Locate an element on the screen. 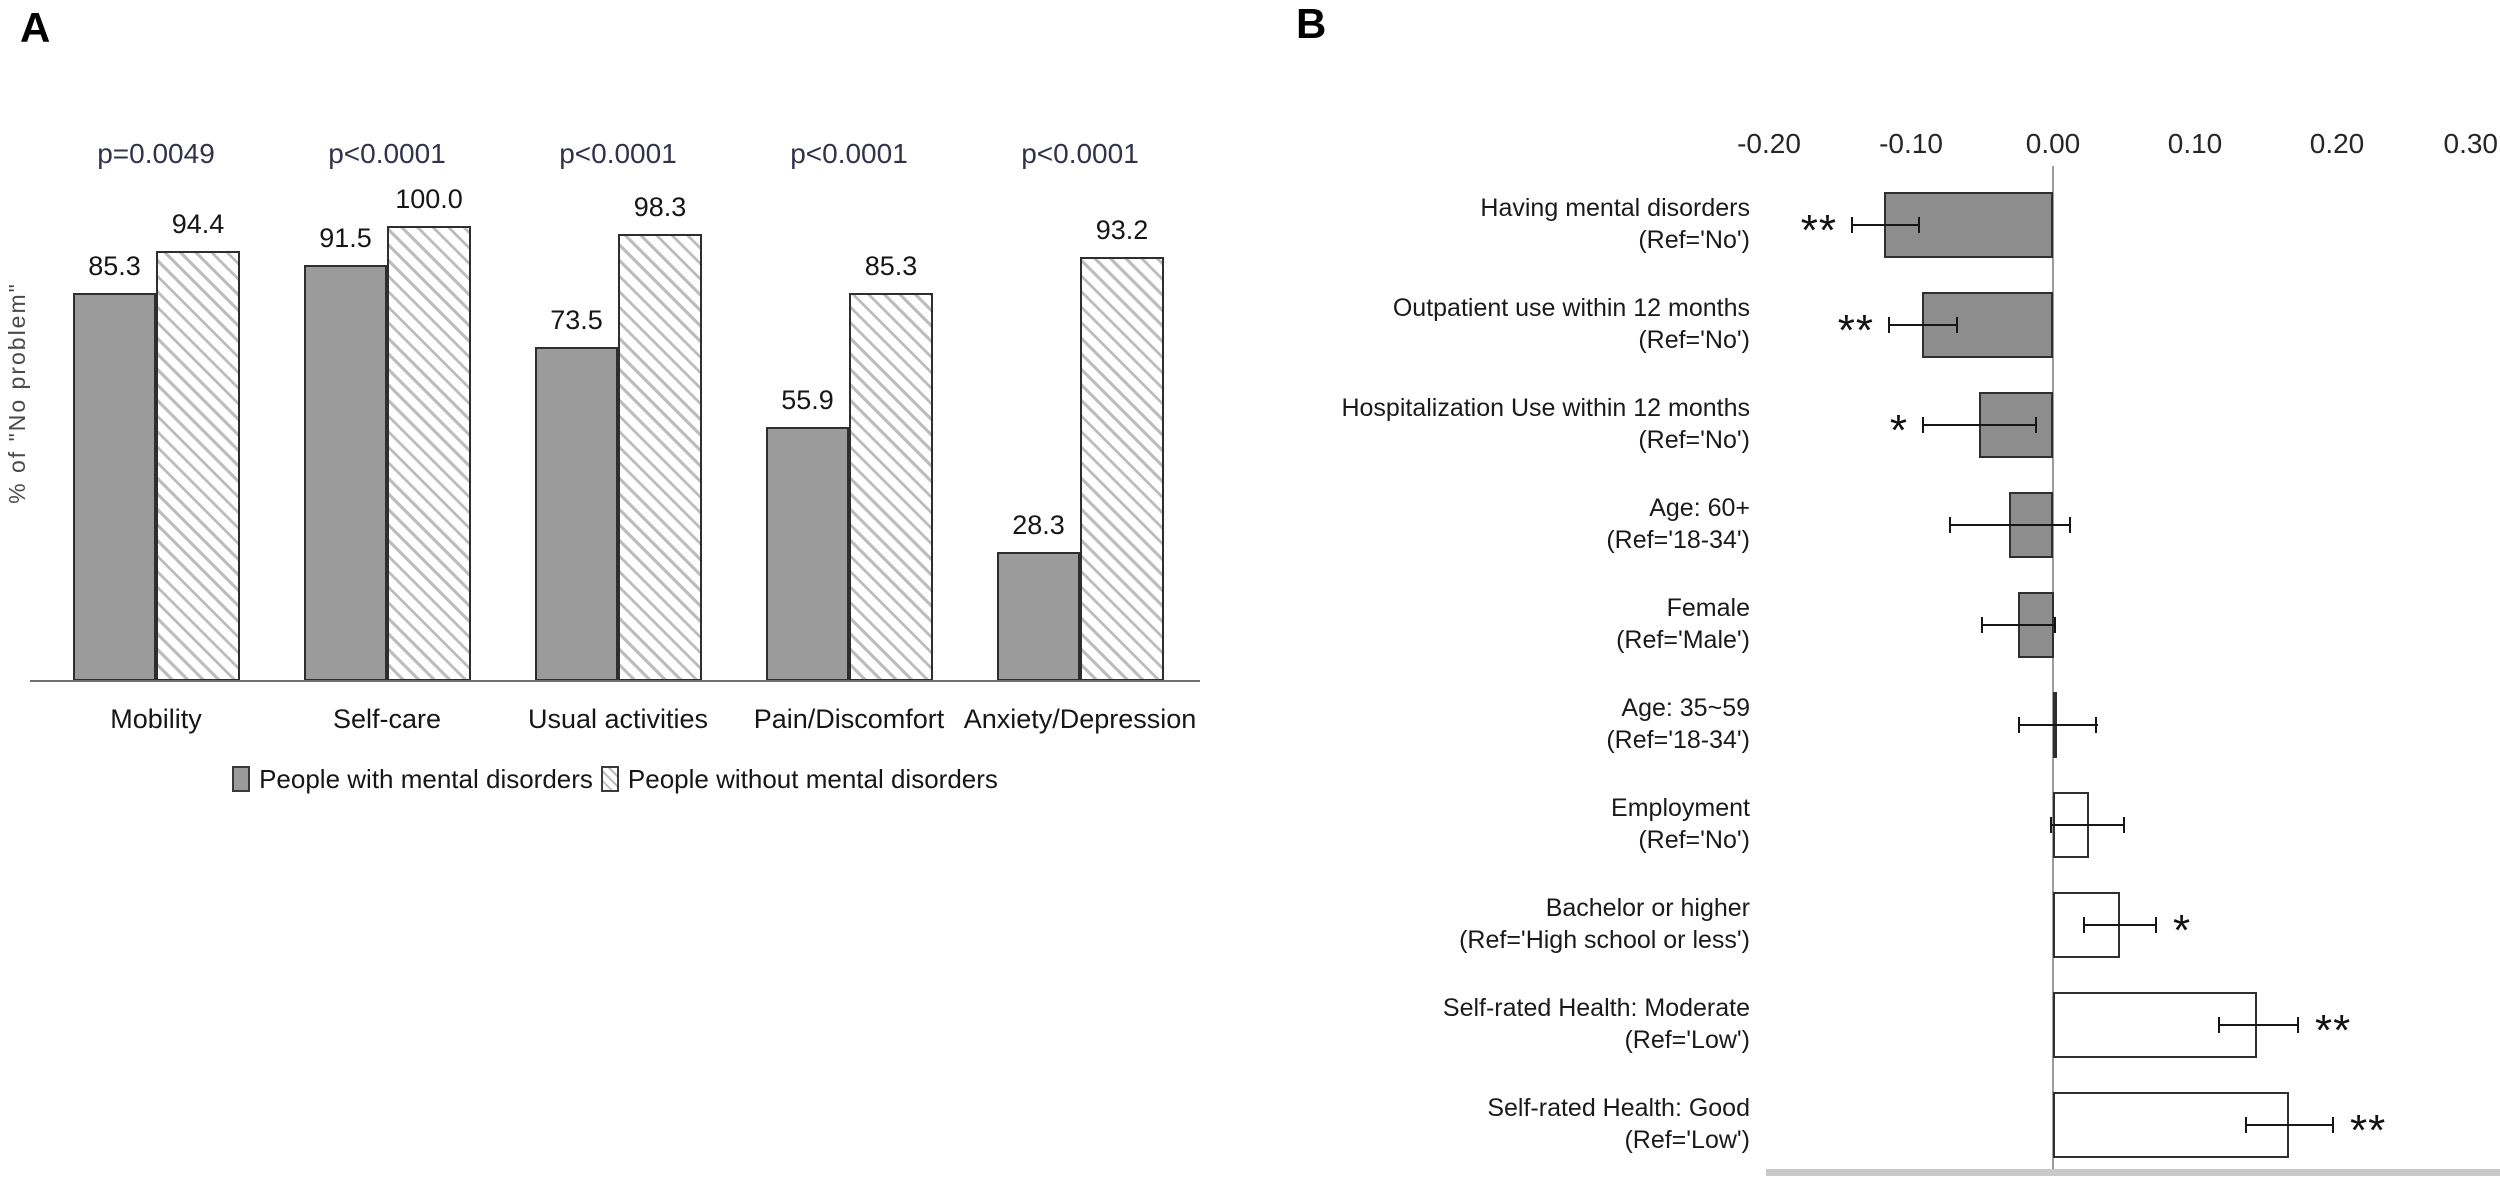 Image resolution: width=2500 pixels, height=1178 pixels. row-label-age-60-: Age: 60+ (Ref='18-34') is located at coordinates (1410, 524).